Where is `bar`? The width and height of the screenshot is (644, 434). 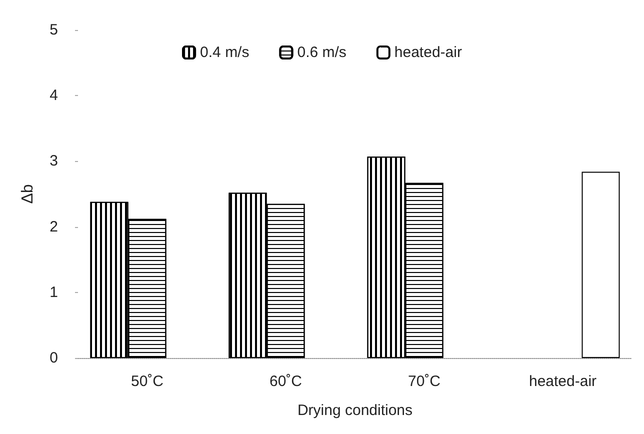 bar is located at coordinates (601, 265).